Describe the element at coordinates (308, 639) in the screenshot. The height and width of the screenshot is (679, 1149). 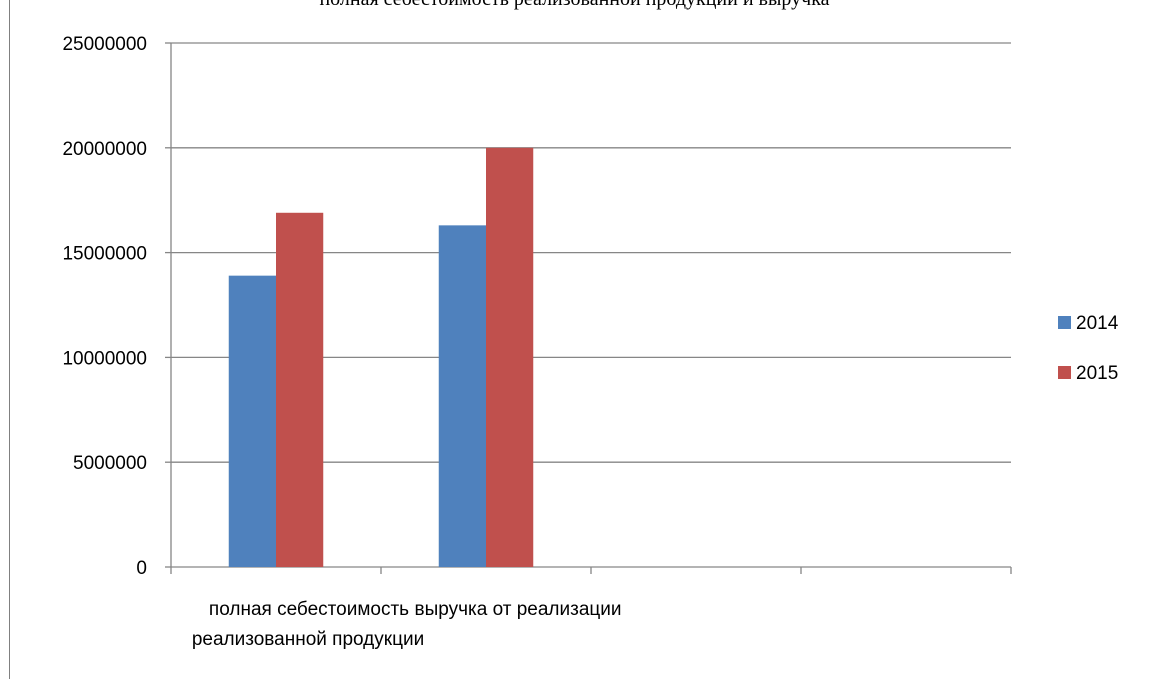
I see `category-label: реализованной продукции` at that location.